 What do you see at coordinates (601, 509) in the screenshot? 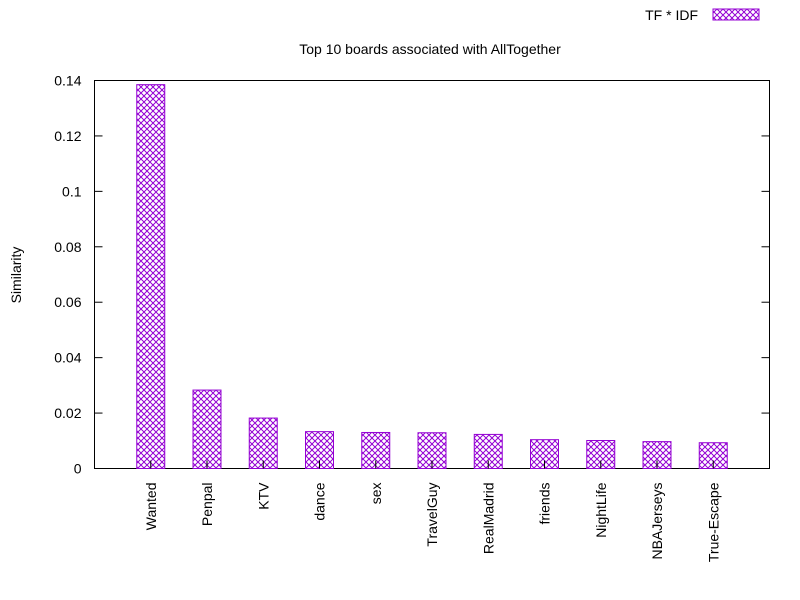
I see `x-tick-label: NightLife` at bounding box center [601, 509].